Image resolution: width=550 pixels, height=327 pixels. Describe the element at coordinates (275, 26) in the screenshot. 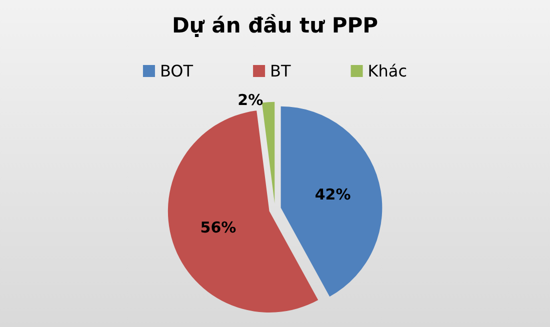

I see `chart-title: Dự án đầu tư PPP` at that location.